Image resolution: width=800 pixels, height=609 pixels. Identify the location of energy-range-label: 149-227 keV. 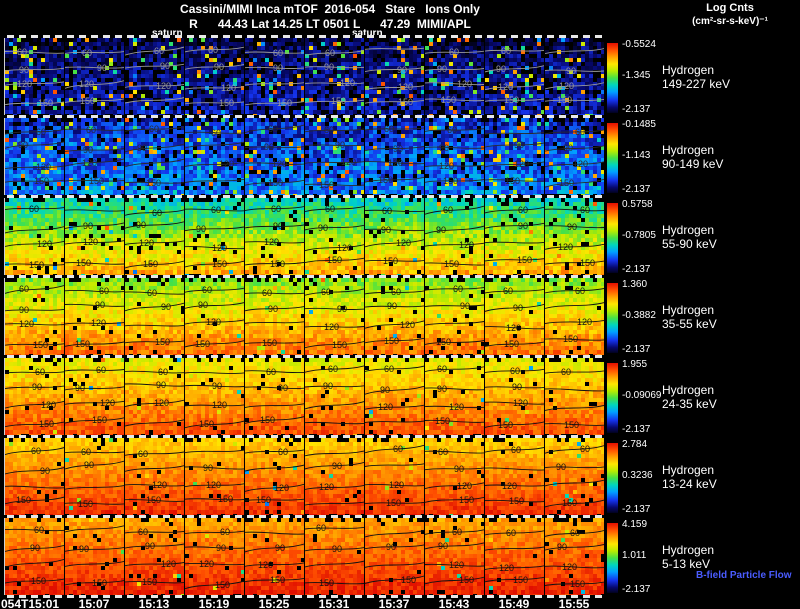
(696, 84).